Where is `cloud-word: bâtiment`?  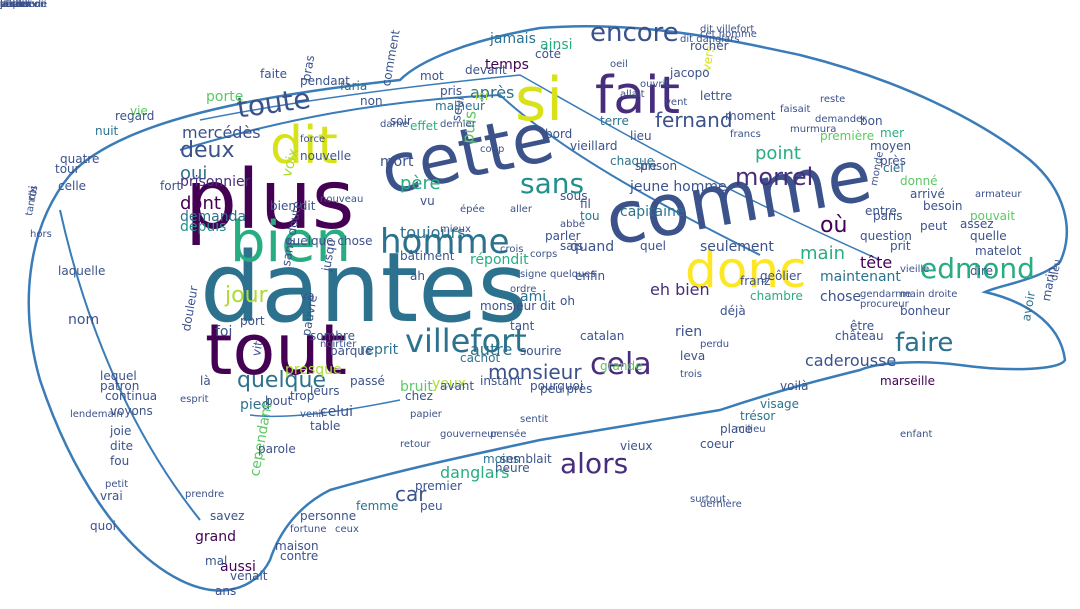
cloud-word: bâtiment is located at coordinates (427, 256).